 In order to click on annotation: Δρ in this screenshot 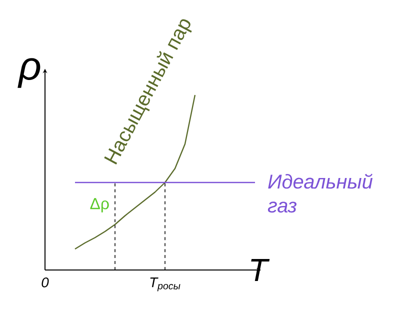, I will do `click(99, 205)`.